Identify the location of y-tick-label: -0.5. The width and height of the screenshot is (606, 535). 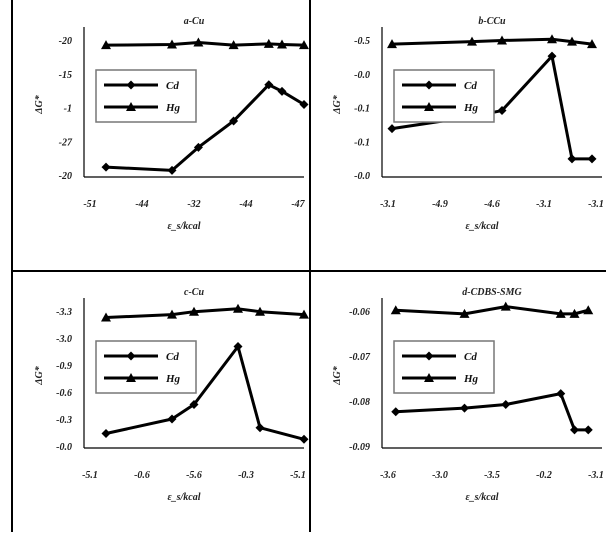
(362, 41).